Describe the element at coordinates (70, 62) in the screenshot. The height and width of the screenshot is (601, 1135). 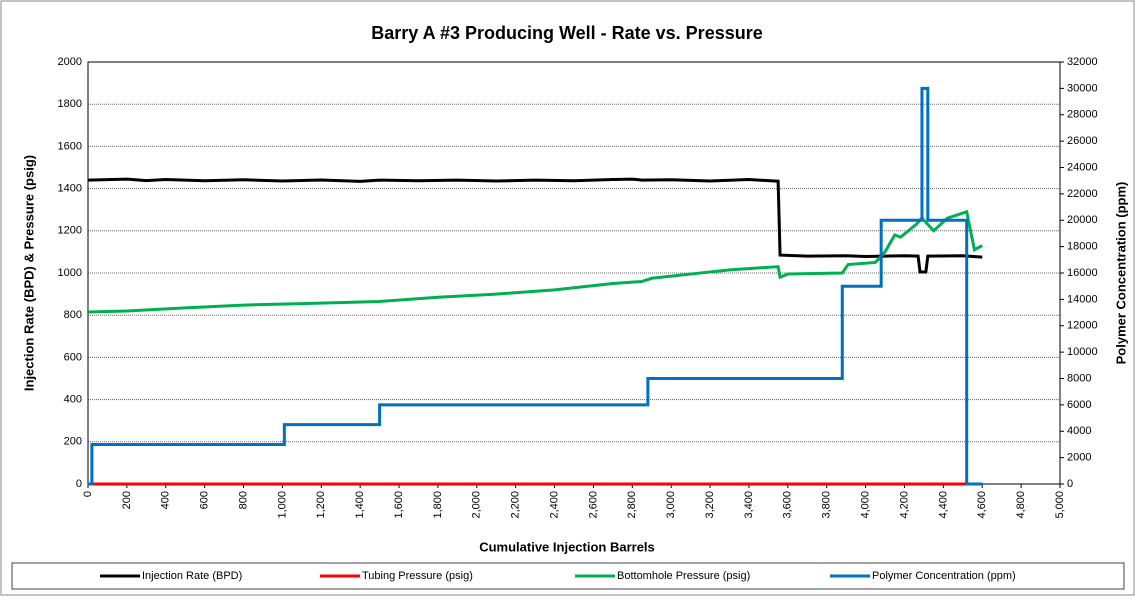
I see `y-tick-label: 2000` at that location.